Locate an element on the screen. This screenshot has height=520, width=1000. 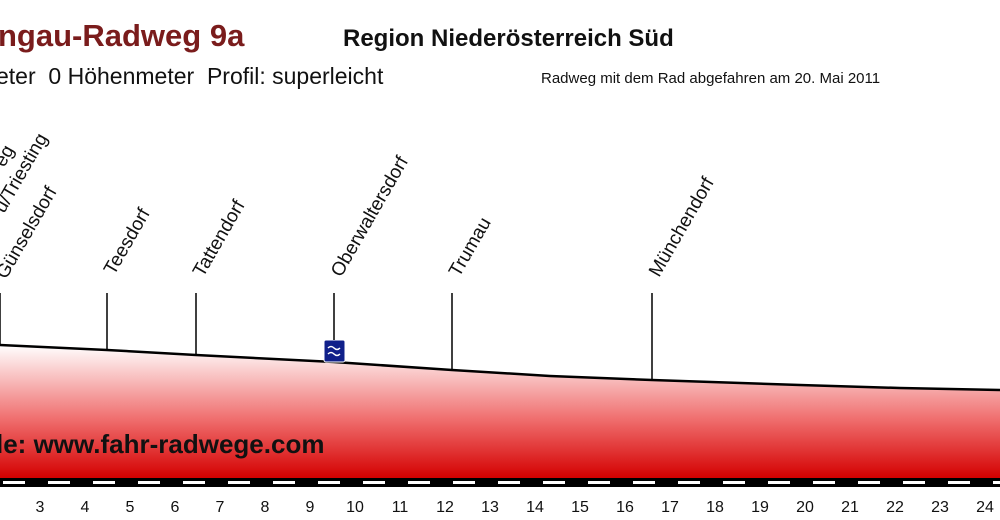
title: ngau-Radweg 9a is located at coordinates (122, 35).